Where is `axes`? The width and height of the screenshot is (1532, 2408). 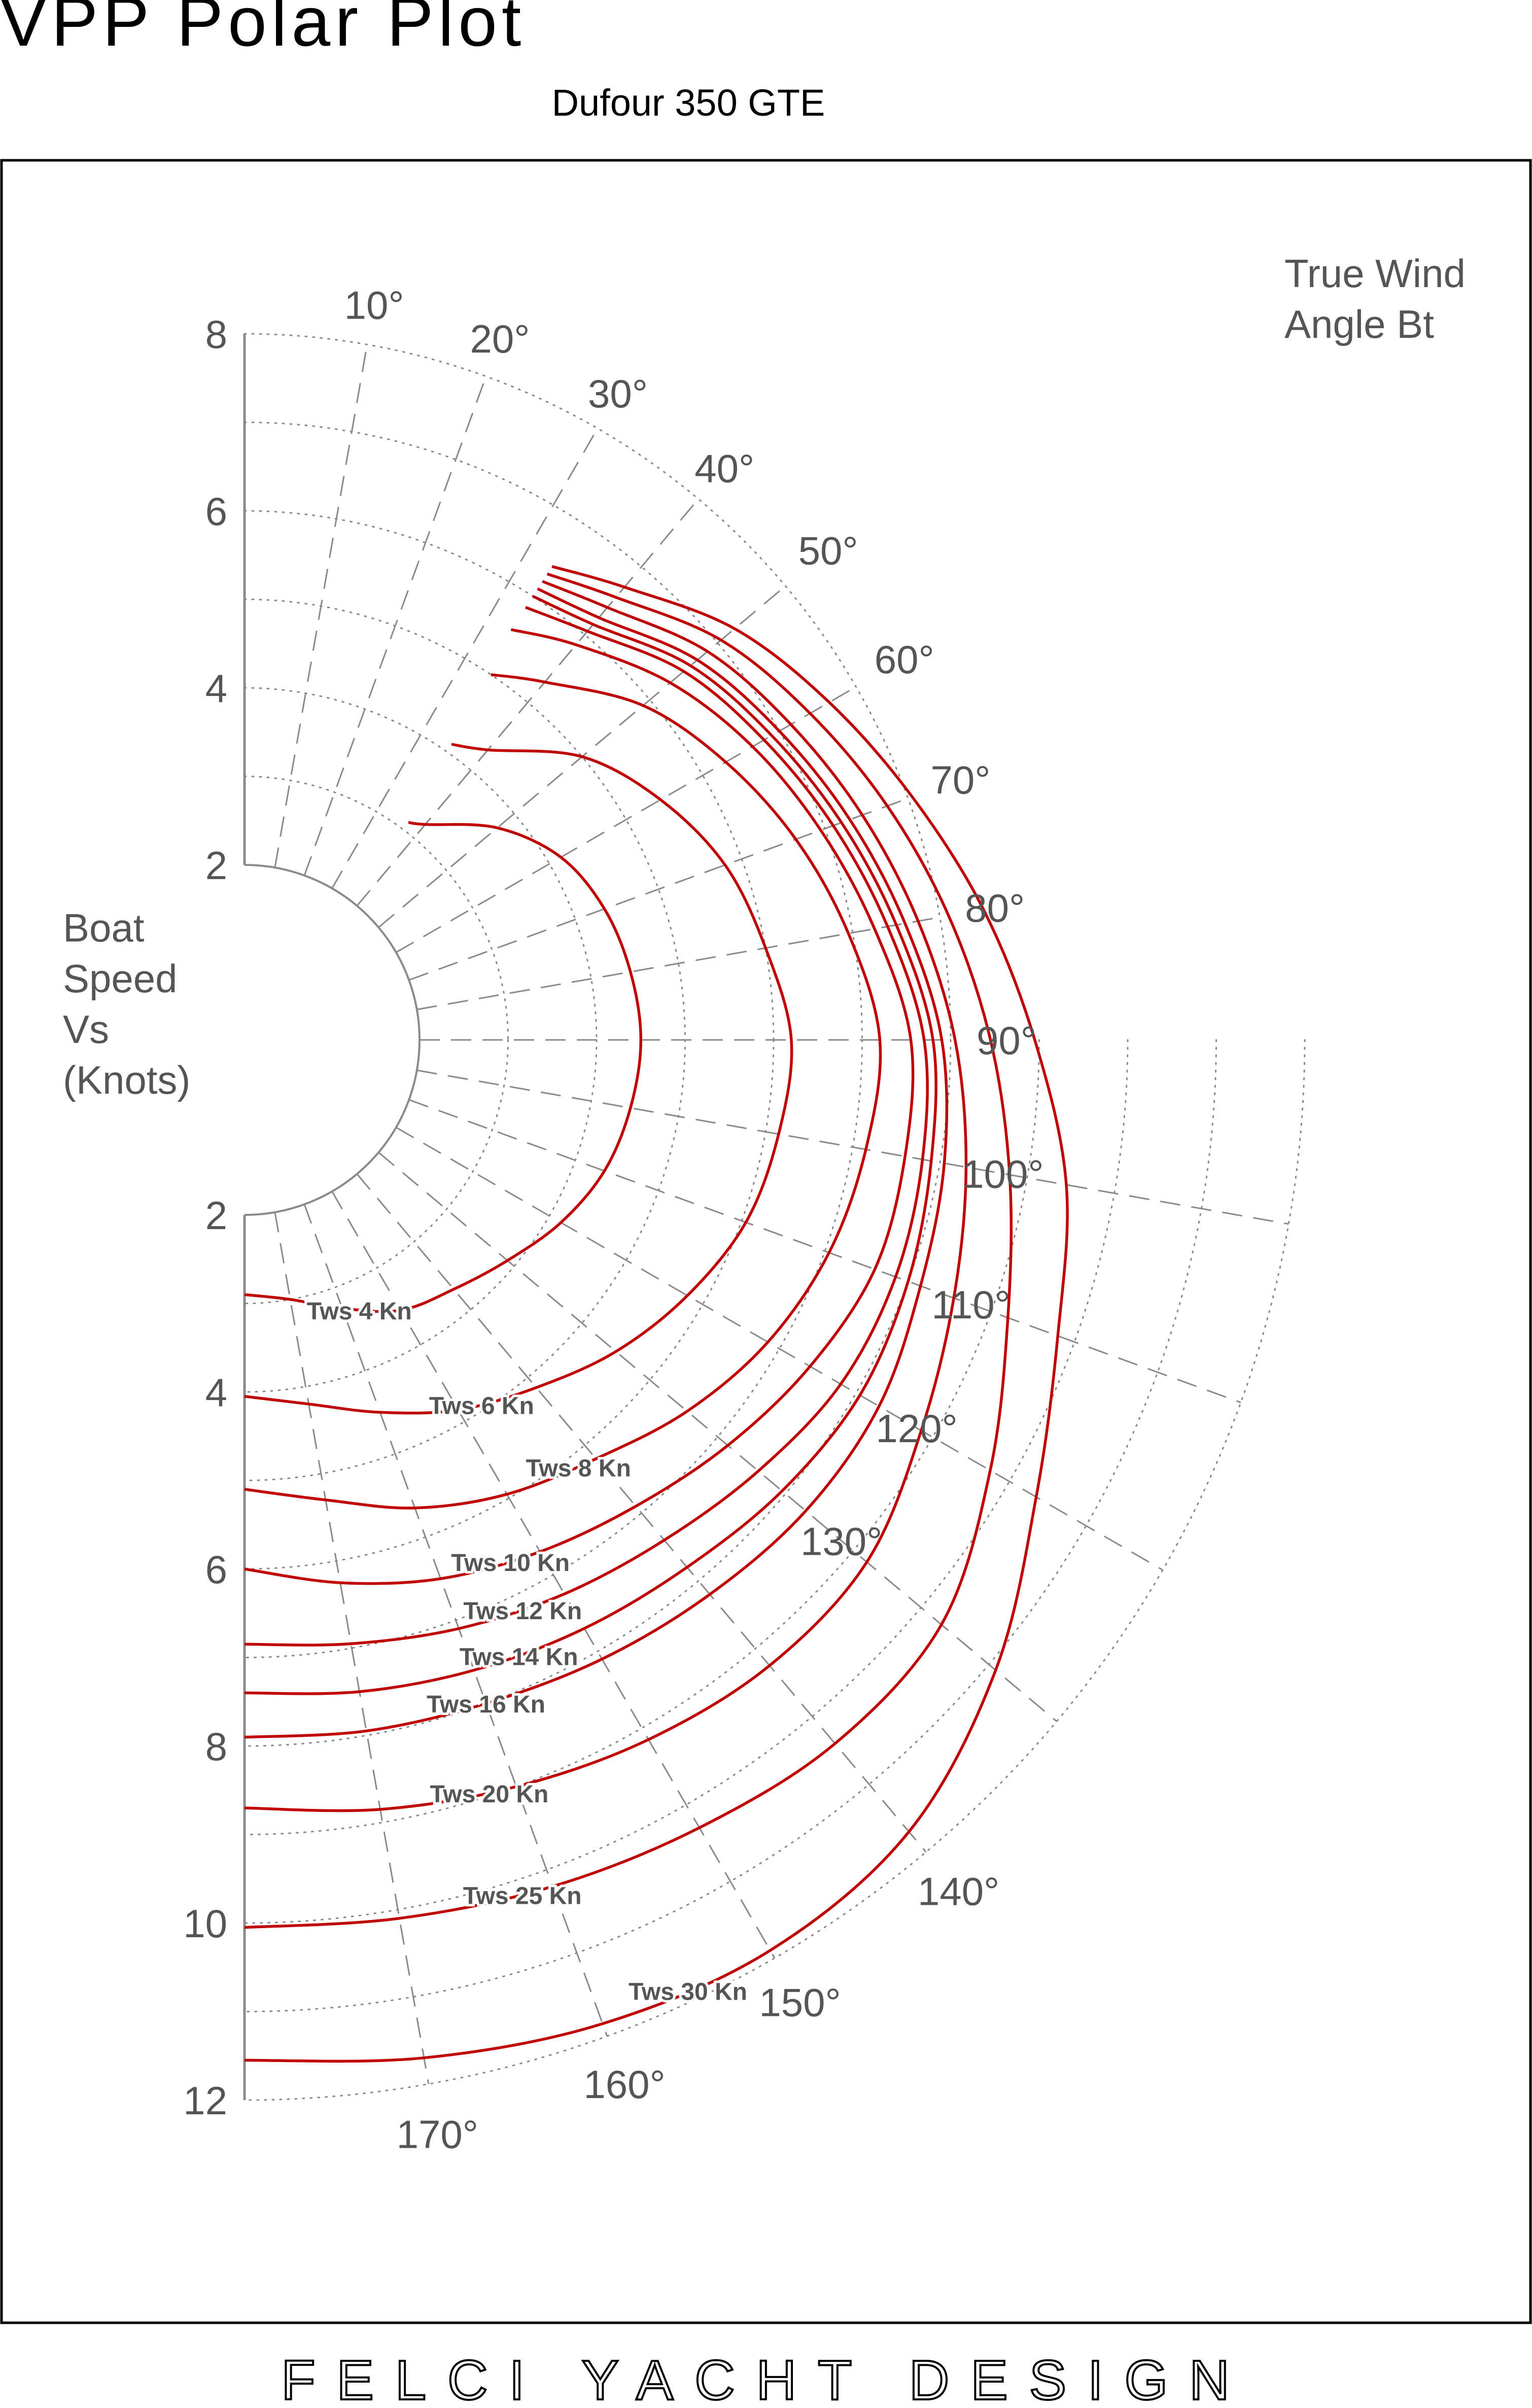
axes is located at coordinates (332, 1217).